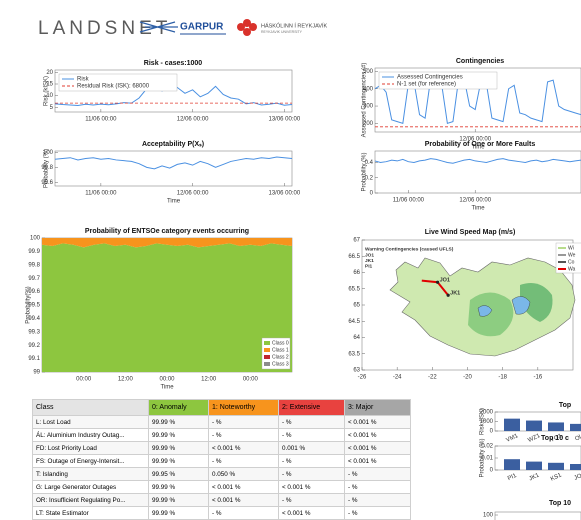 This screenshot has width=581, height=520. I want to click on chart-title: Top 10, so click(560, 503).